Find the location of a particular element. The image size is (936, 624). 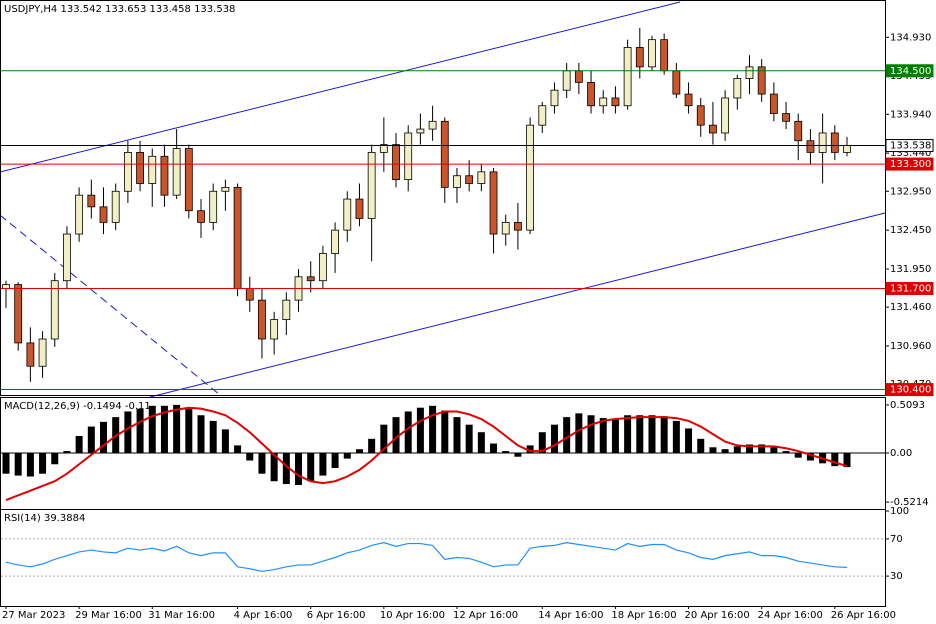

y-tick-label: 134.930 is located at coordinates (910, 37).